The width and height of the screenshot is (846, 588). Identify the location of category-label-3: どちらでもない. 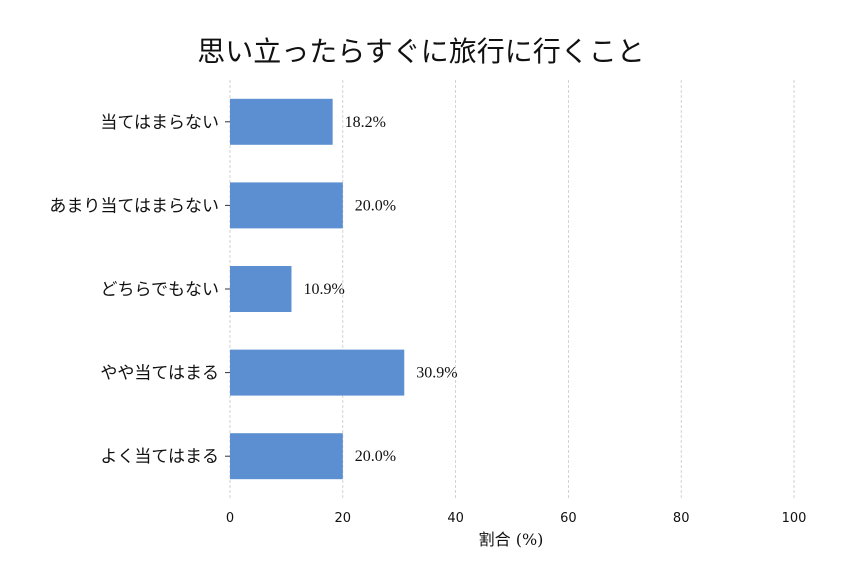
(160, 290).